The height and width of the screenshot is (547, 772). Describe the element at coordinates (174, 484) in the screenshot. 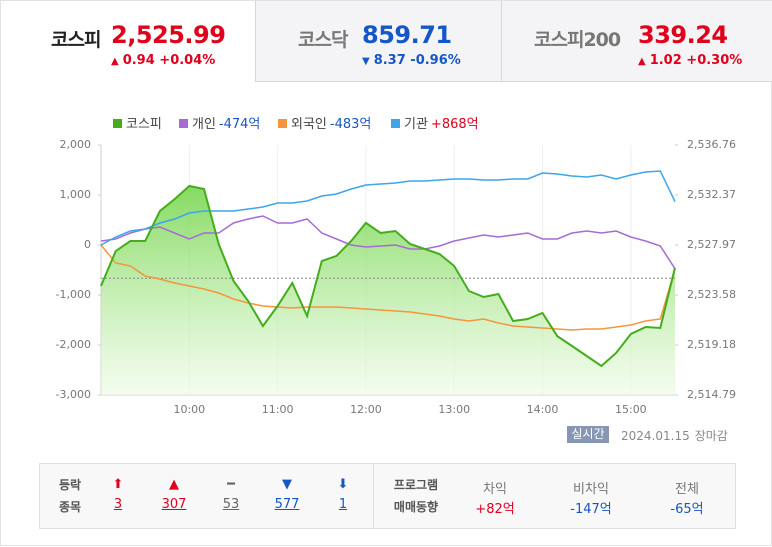

I see `breadth-symbol: ▲` at that location.